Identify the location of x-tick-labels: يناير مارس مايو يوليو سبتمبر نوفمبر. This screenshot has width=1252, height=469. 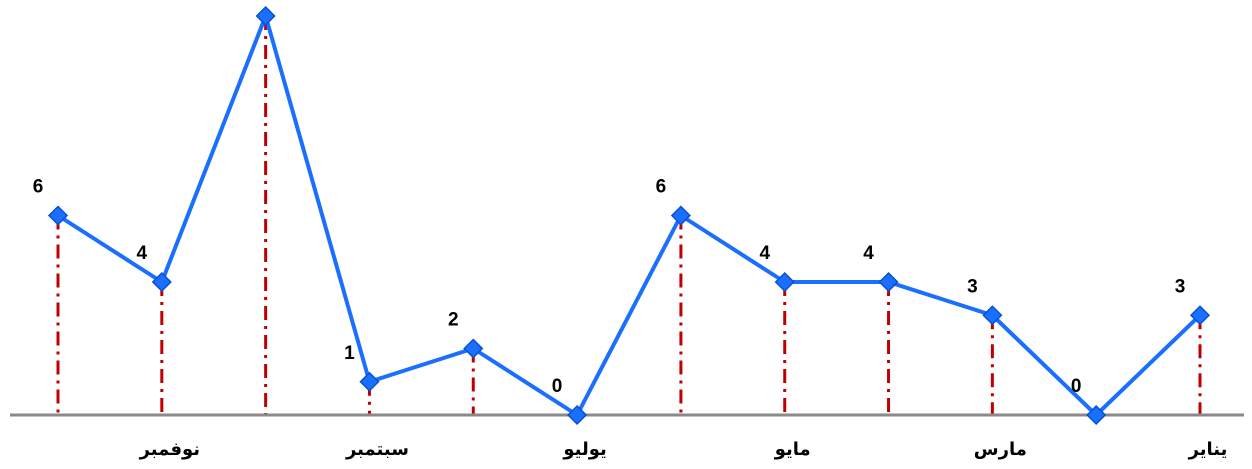
(683, 449).